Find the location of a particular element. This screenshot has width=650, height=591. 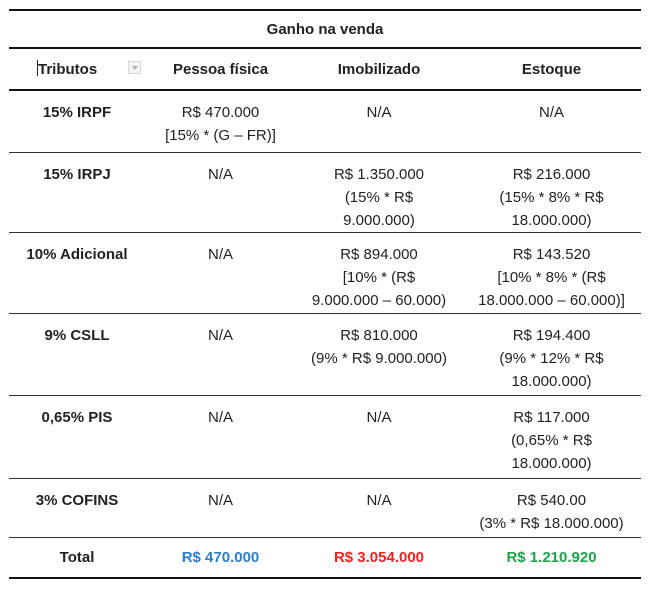

cell-line: R$ 470.000 is located at coordinates (220, 112).